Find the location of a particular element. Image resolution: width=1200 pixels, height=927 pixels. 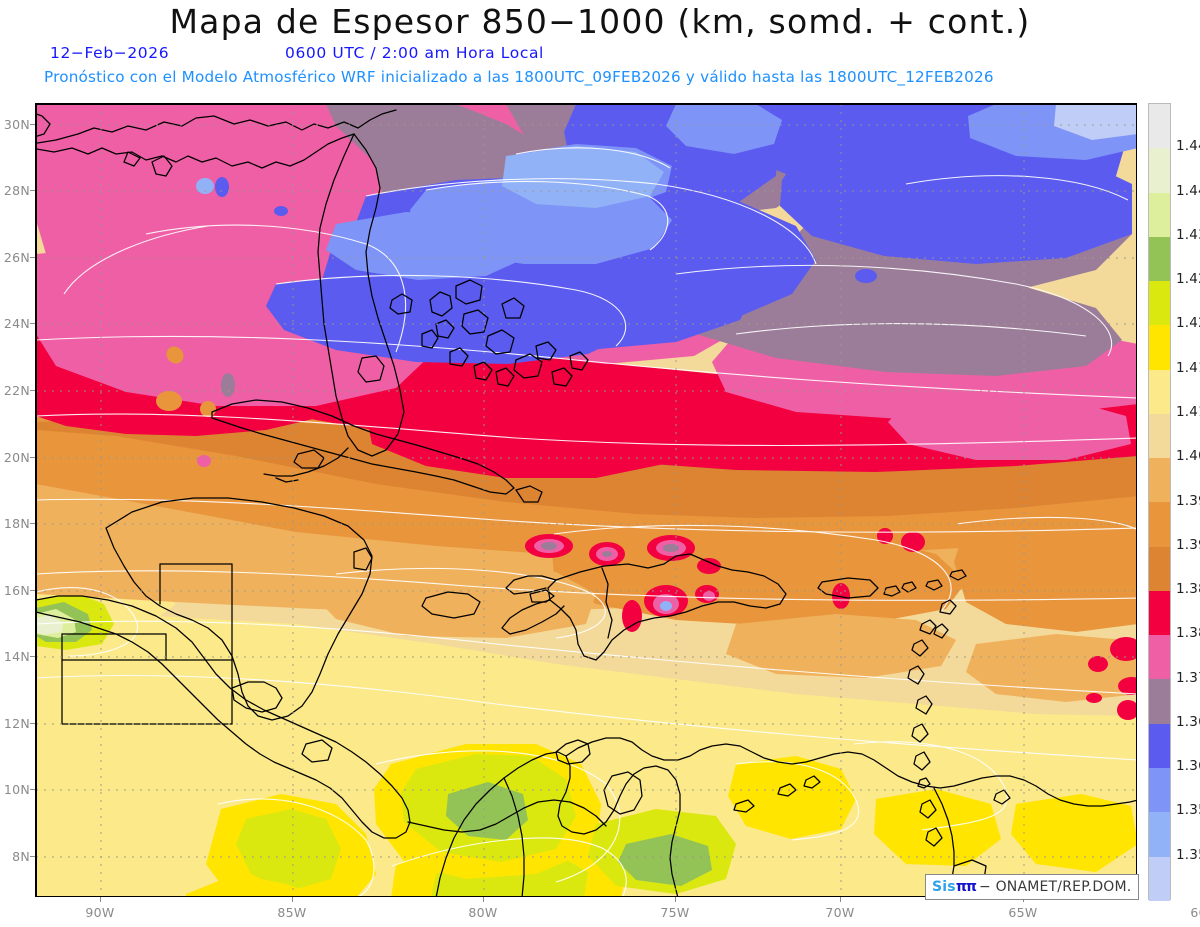

colorbar-tick-1.404: 1.404 is located at coordinates (1188, 456).